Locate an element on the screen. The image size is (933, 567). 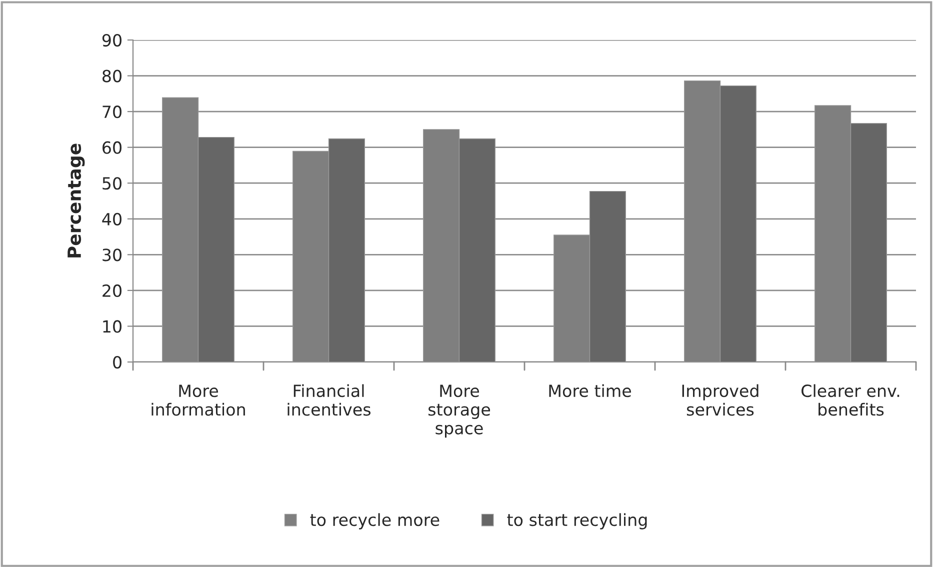
x-tick-label: Improved services is located at coordinates (720, 400).